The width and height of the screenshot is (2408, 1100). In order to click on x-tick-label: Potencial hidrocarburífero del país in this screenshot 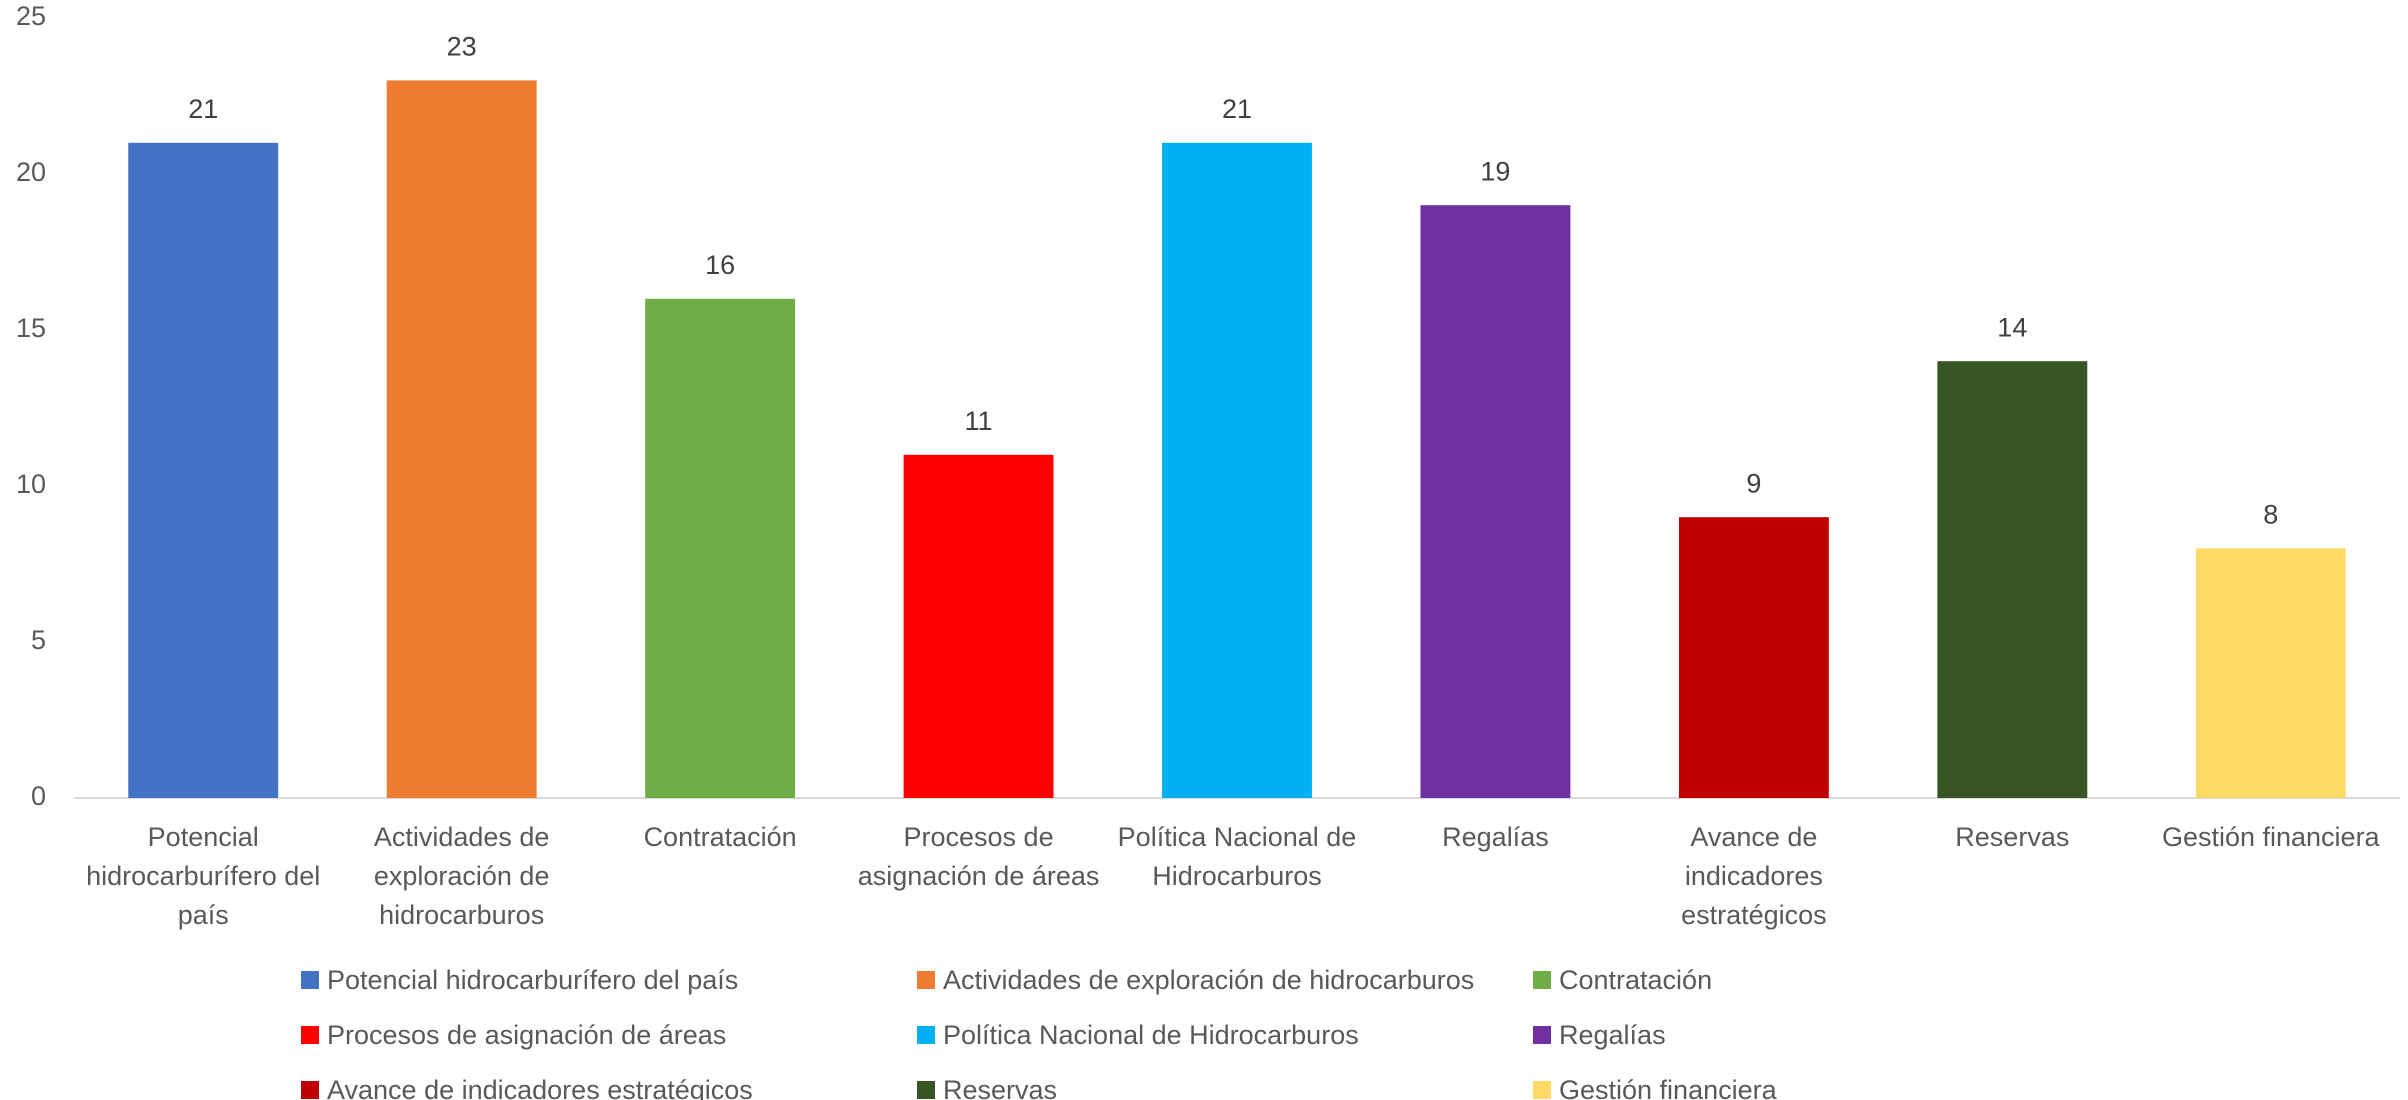, I will do `click(203, 876)`.